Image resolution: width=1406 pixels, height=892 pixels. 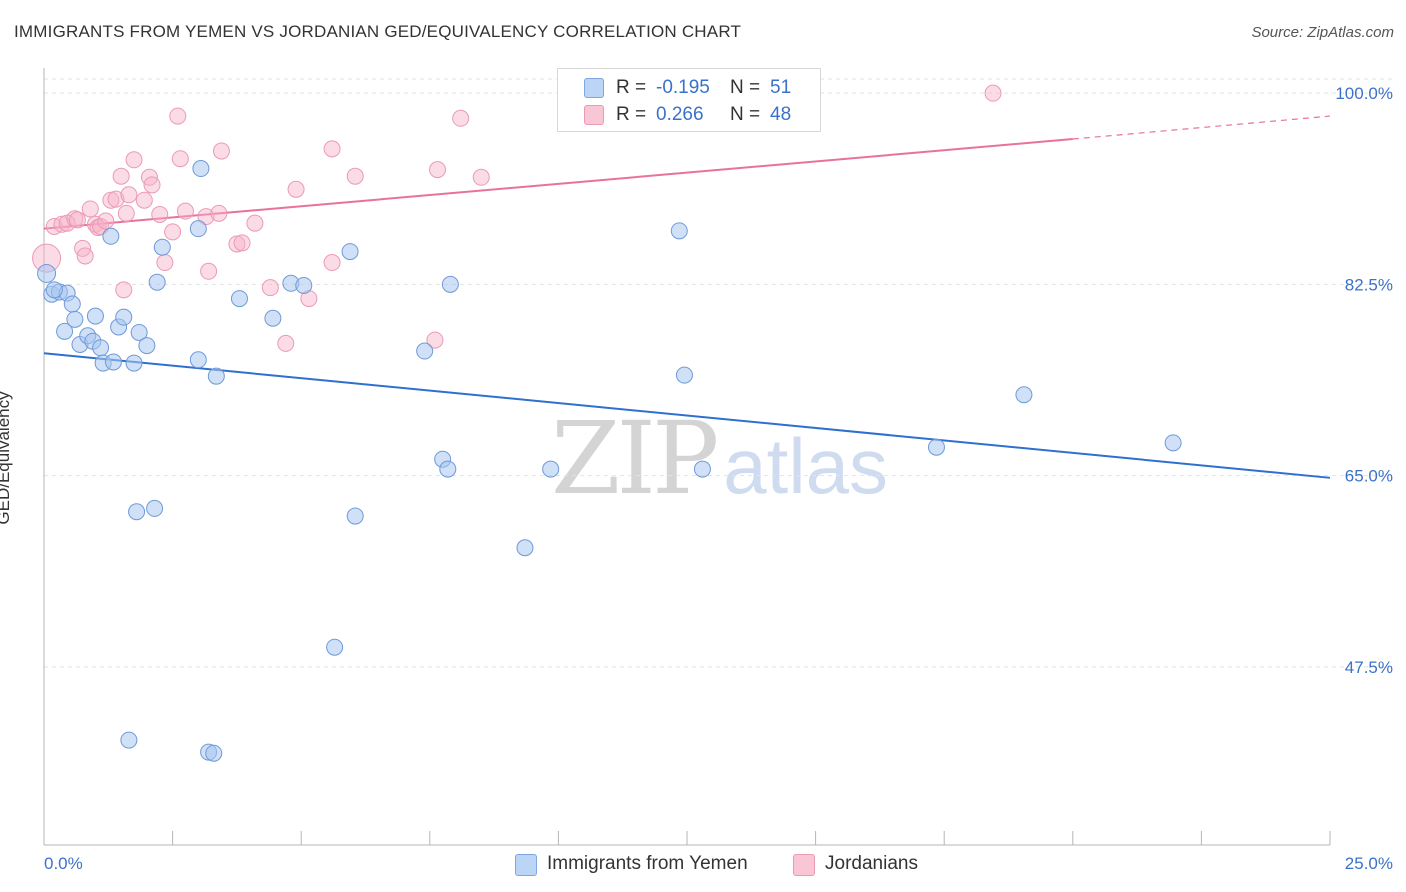 I want to click on legend-label-yemen: Immigrants from Yemen, so click(x=647, y=863).